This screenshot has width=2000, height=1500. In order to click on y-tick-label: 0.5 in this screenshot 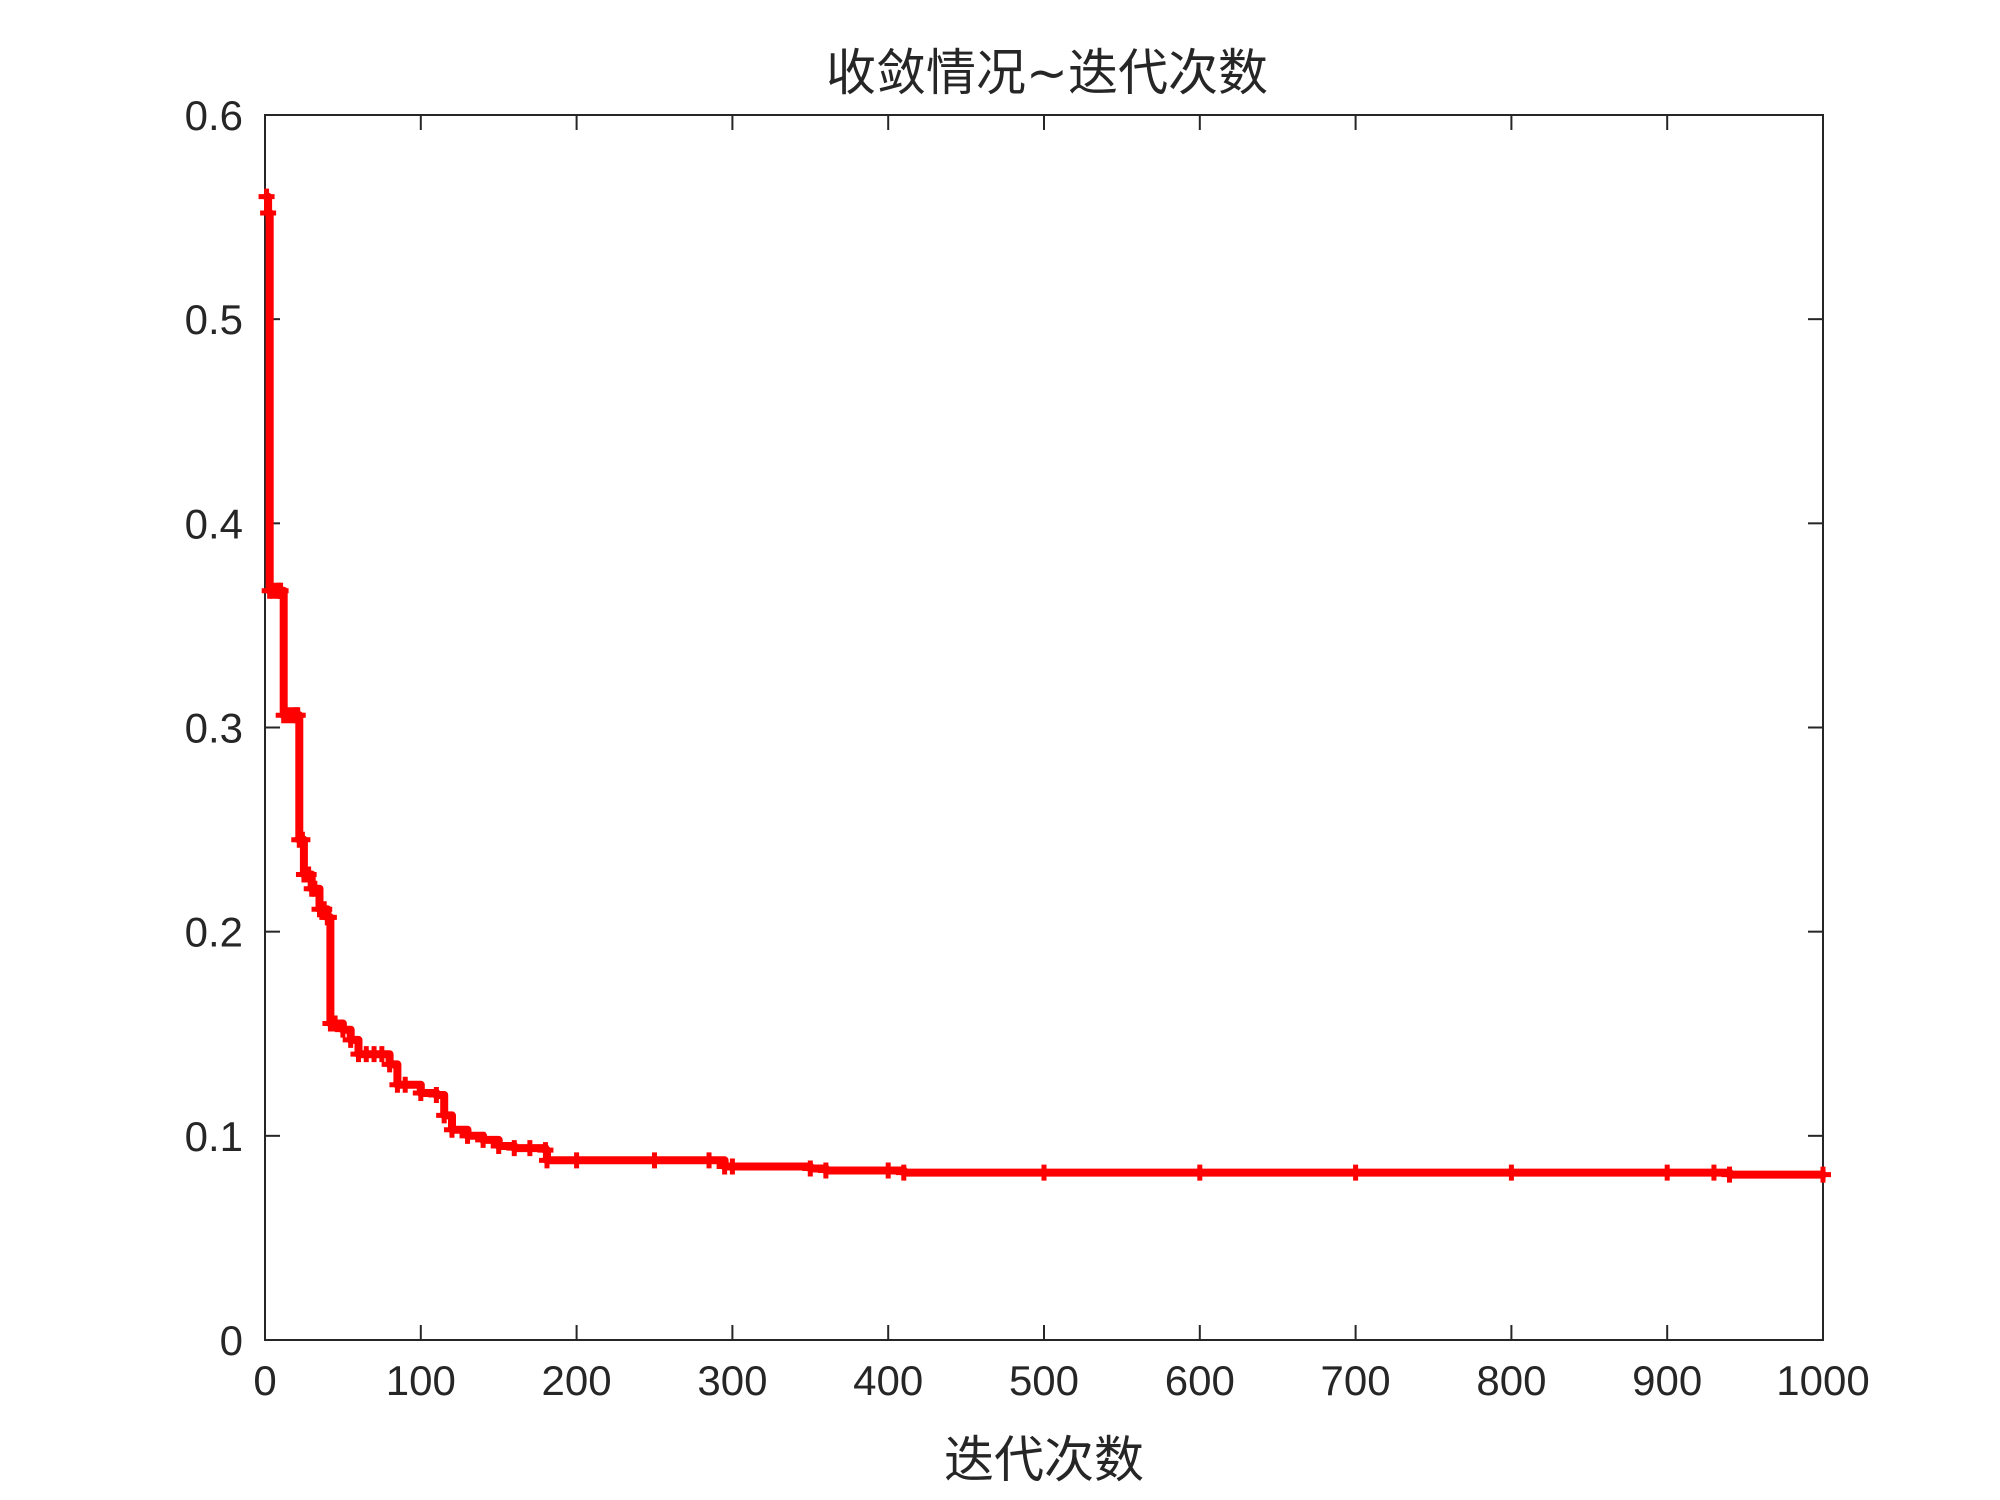, I will do `click(214, 319)`.